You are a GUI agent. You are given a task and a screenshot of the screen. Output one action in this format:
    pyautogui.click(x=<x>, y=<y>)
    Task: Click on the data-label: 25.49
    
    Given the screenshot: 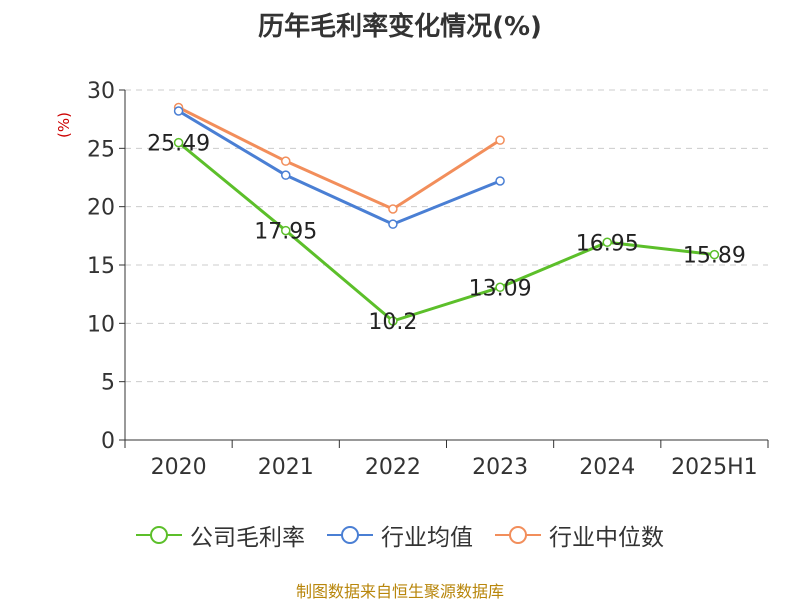 What is the action you would take?
    pyautogui.click(x=178, y=144)
    